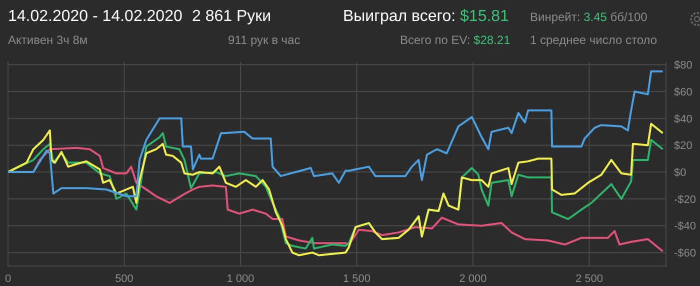 This screenshot has width=700, height=286. I want to click on text: 2 861 Руки, so click(232, 16).